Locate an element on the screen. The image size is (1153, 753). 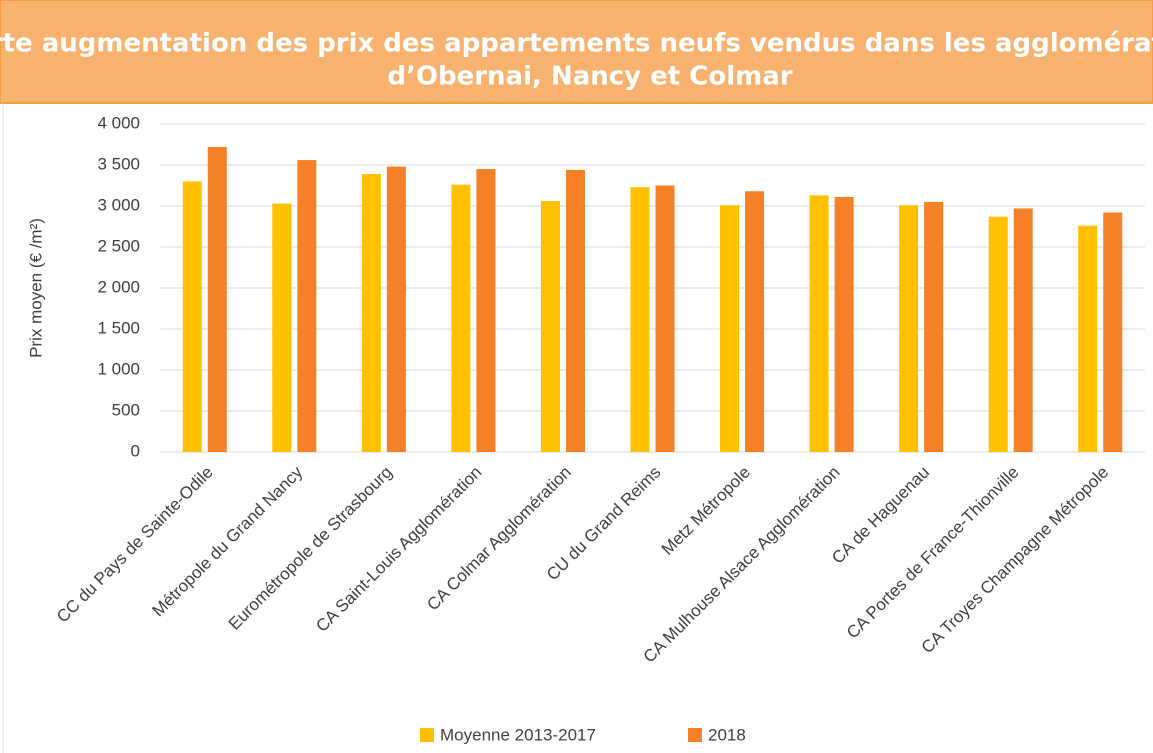
y-tick-label: 1 000 is located at coordinates (118, 368).